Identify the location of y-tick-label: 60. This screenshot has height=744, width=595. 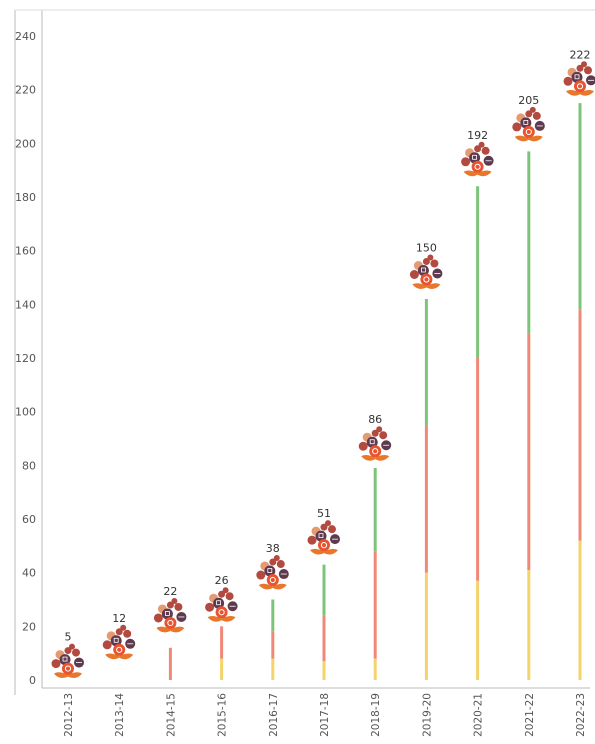
(29, 519).